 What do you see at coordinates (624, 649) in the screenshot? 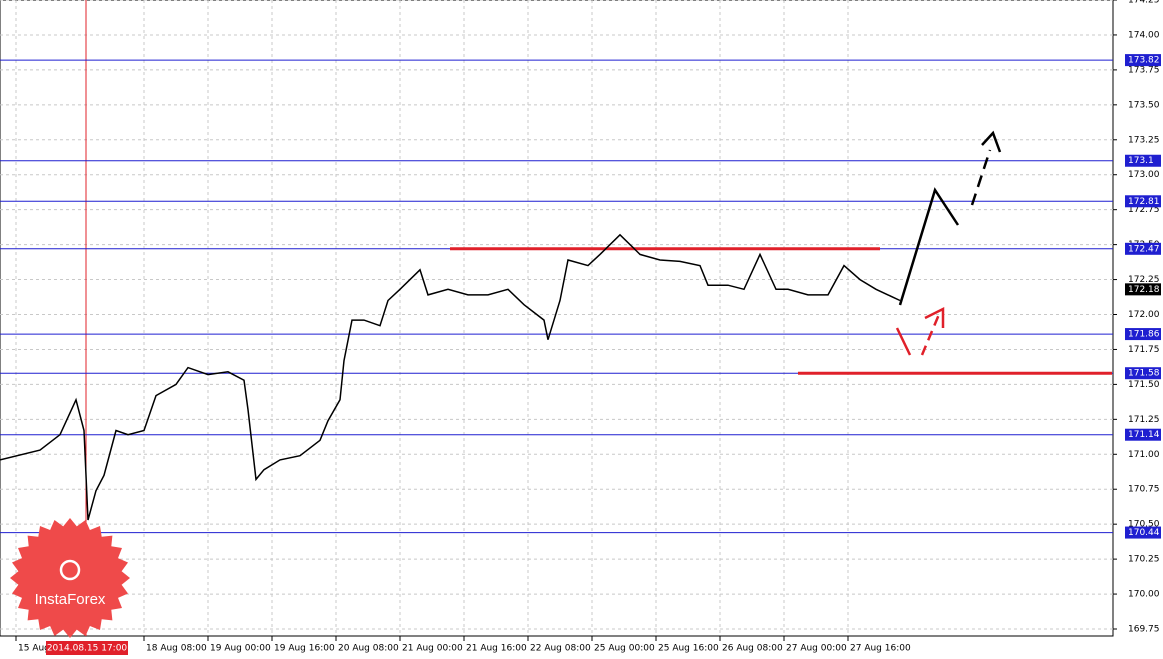
I see `x-tick-label: 25 Aug 00:00` at bounding box center [624, 649].